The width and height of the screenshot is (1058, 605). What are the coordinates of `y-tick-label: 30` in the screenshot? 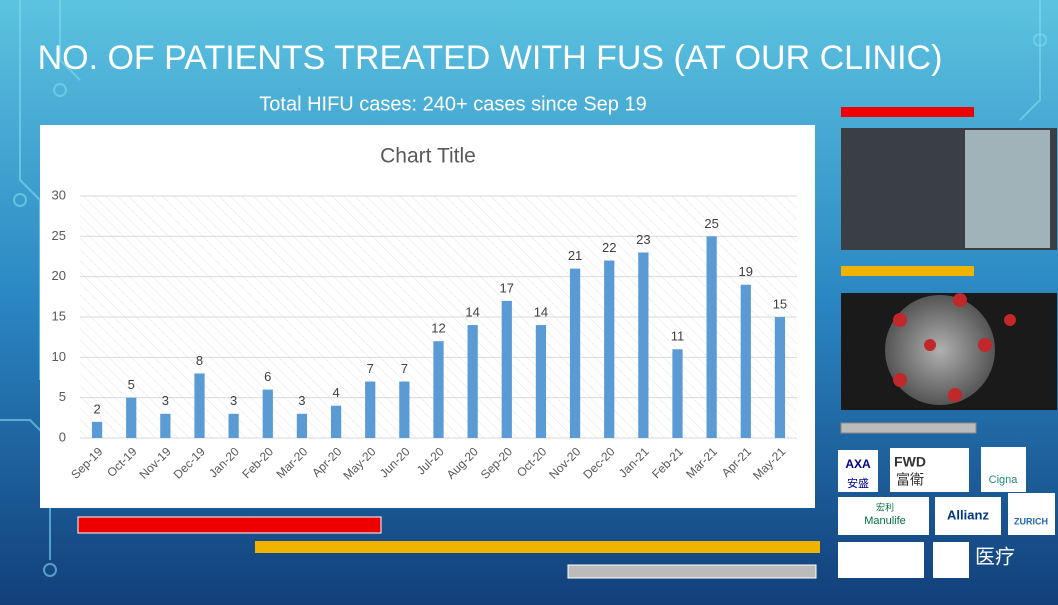 It's located at (59, 194).